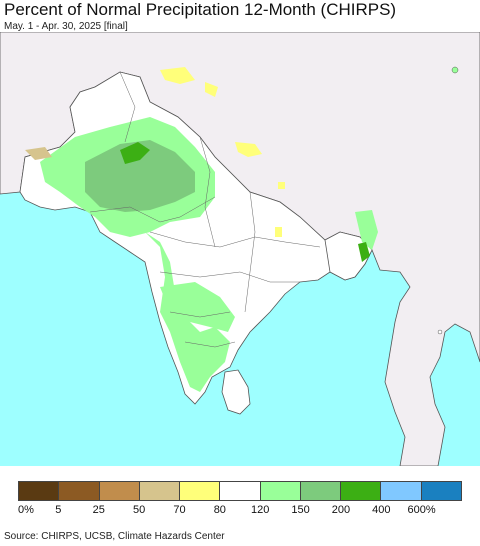 The height and width of the screenshot is (546, 480). What do you see at coordinates (140, 176) in the screenshot?
I see `very-wet-zone-northwest` at bounding box center [140, 176].